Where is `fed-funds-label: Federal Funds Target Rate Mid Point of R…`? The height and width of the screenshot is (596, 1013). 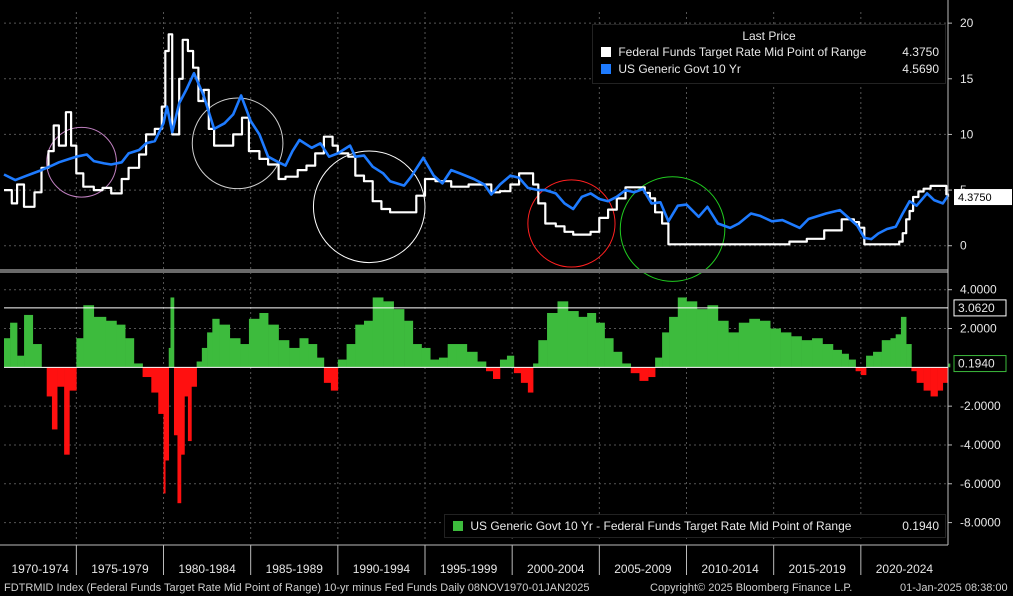 fed-funds-label: Federal Funds Target Rate Mid Point of R… is located at coordinates (742, 52).